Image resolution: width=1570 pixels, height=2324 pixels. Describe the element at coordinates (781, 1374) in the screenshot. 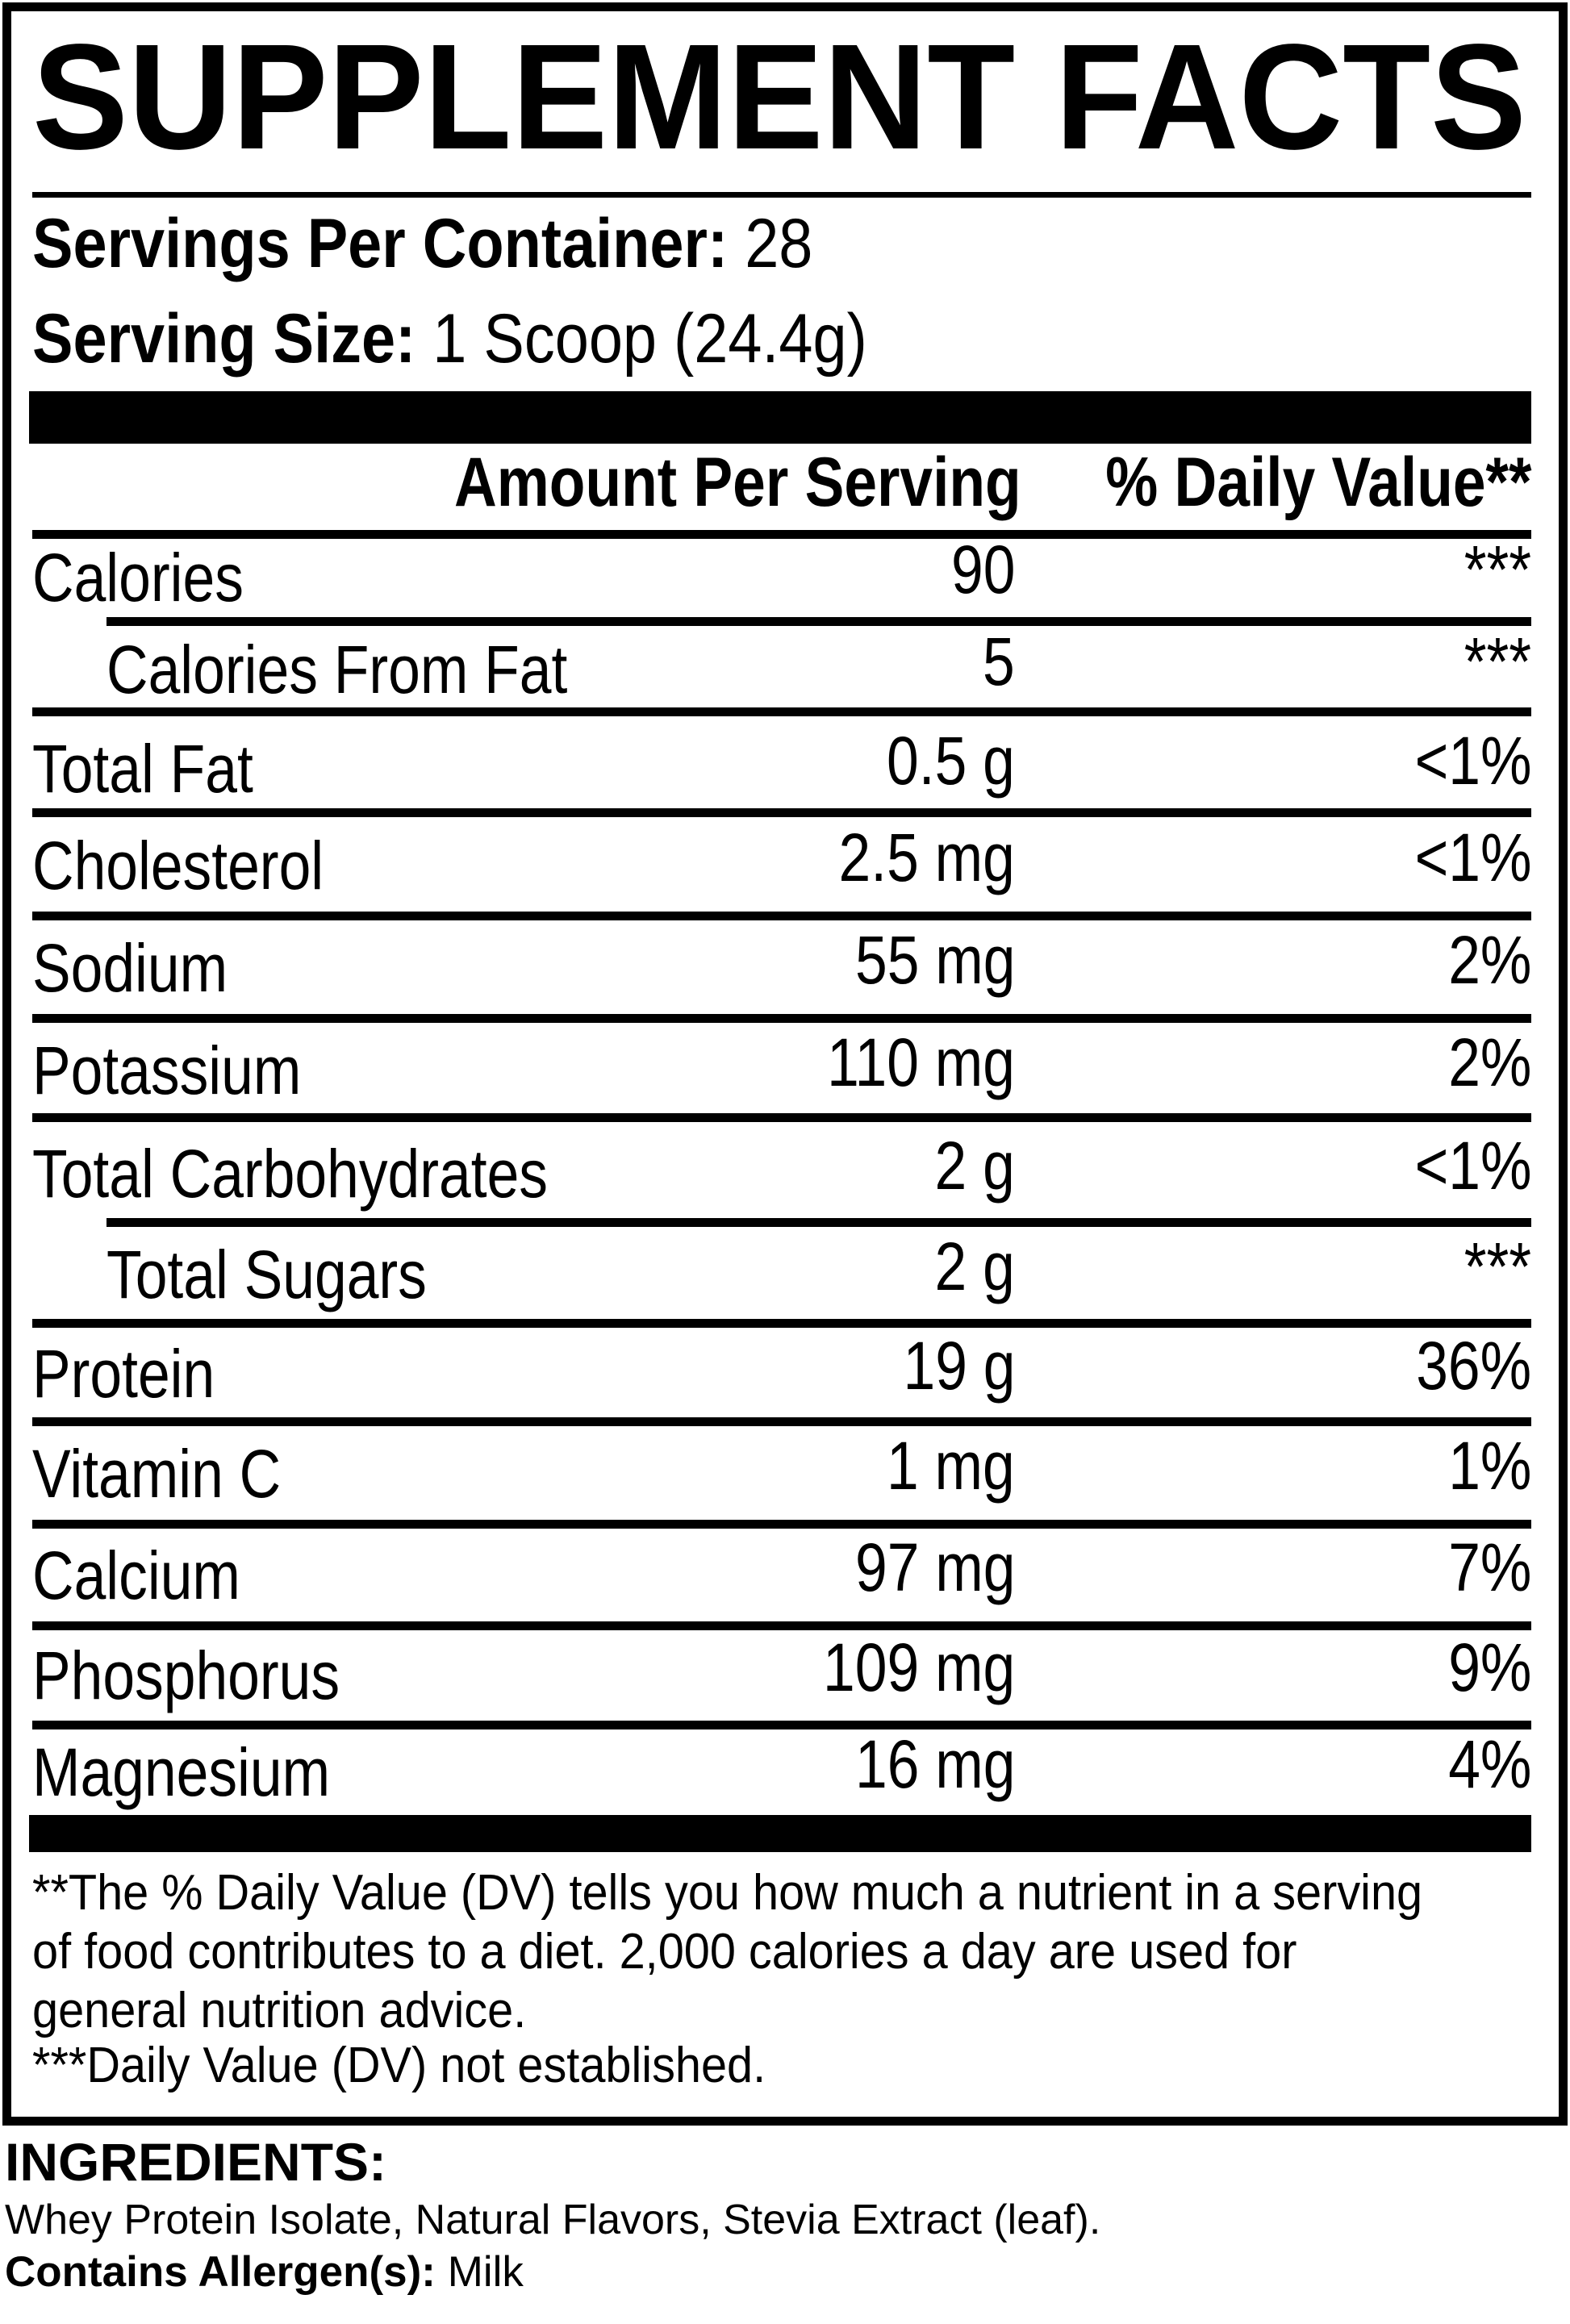

I see `nutrient-row: Protein 19 g 36%` at that location.